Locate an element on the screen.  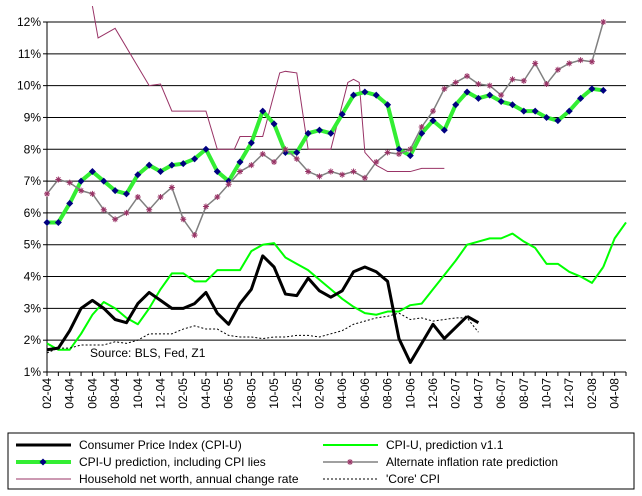
x-tick-label: 02-04 is located at coordinates (47, 393).